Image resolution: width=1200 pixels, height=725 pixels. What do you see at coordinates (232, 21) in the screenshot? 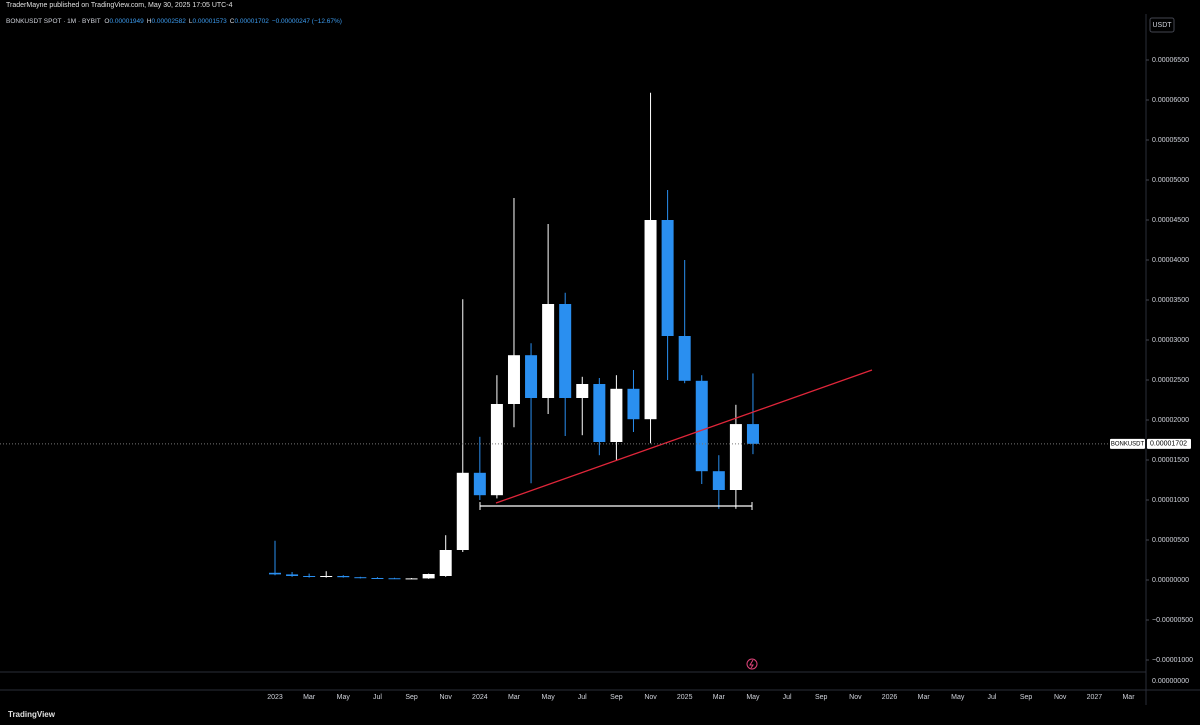
I see `ohlc-key: C` at bounding box center [232, 21].